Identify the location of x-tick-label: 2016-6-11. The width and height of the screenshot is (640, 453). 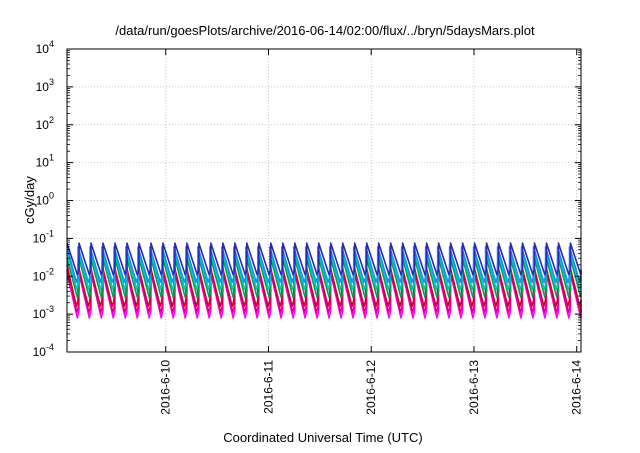
(268, 387).